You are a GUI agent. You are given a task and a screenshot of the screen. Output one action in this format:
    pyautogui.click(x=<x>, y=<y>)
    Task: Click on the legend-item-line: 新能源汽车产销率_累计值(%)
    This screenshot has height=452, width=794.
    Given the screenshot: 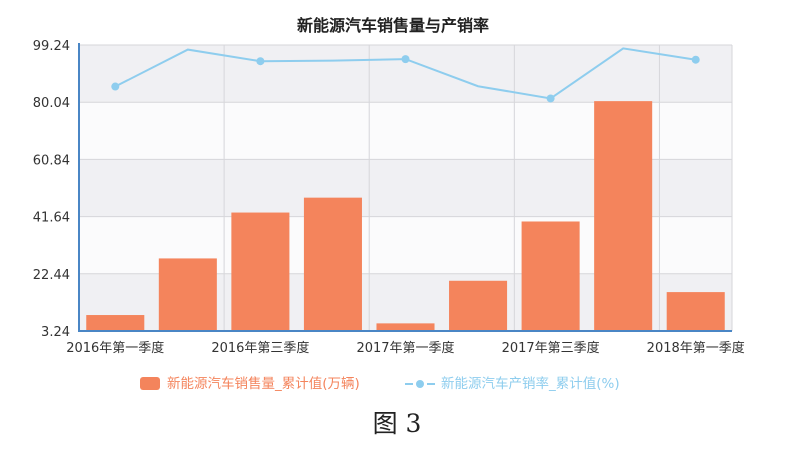 What is the action you would take?
    pyautogui.click(x=512, y=383)
    